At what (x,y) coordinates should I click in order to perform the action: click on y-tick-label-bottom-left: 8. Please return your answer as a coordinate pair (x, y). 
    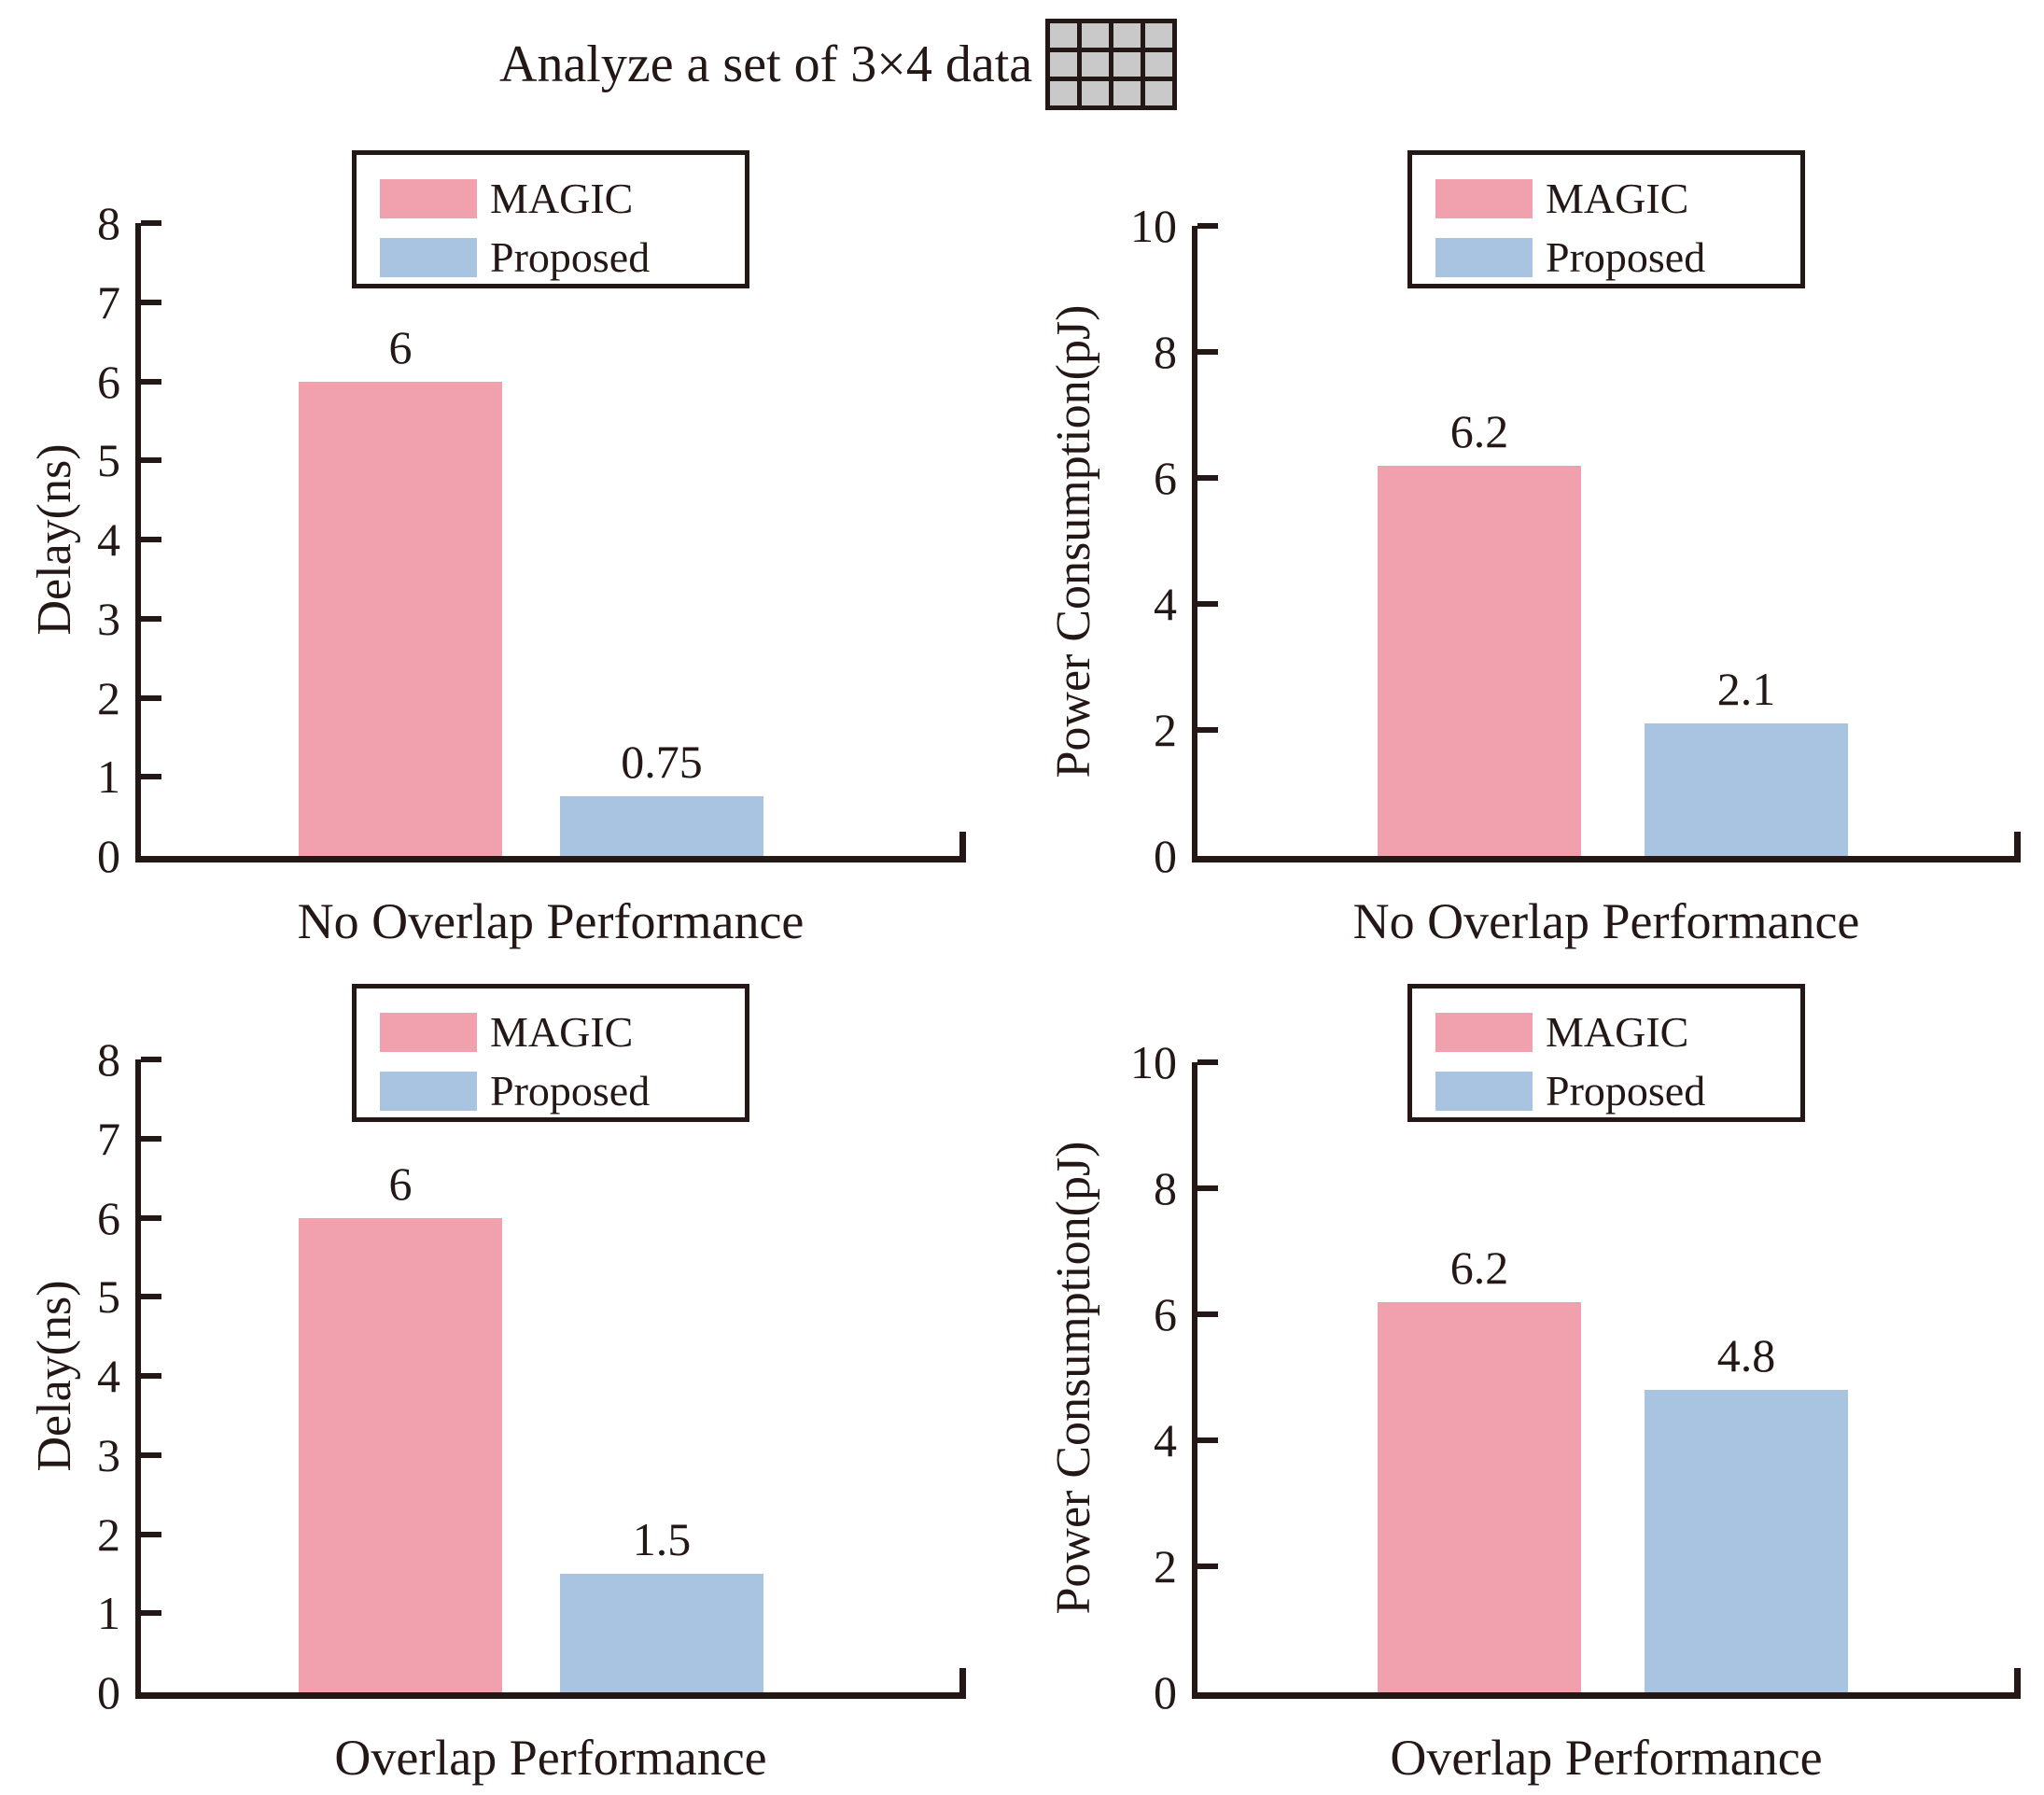
    Looking at the image, I should click on (108, 1059).